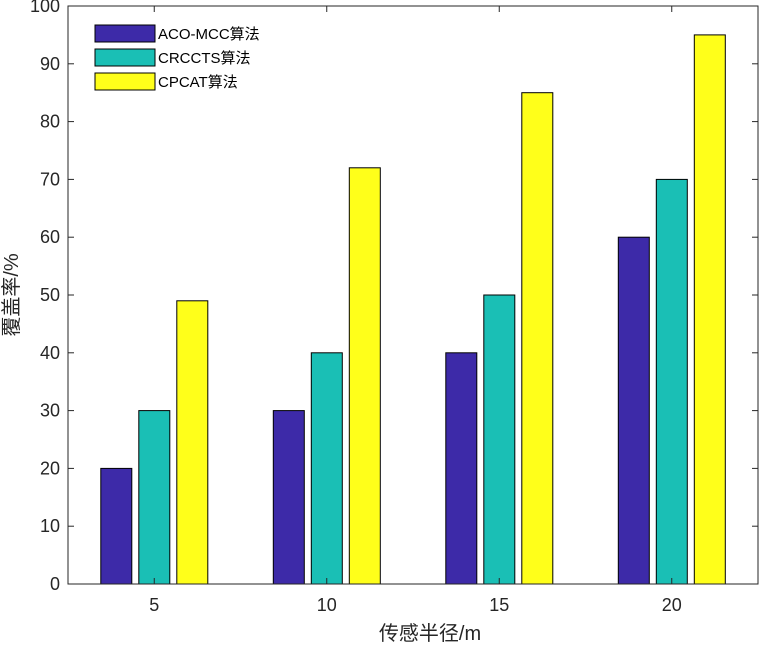 This screenshot has height=652, width=768. Describe the element at coordinates (11, 295) in the screenshot. I see `y-axis-label: 覆盖率/%` at that location.